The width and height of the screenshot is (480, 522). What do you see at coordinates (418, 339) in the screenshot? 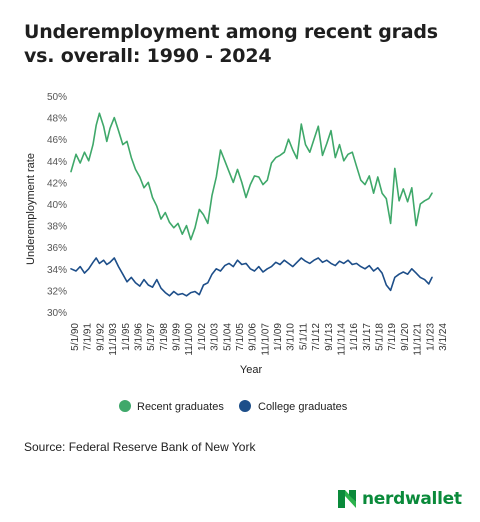
I see `x-tick-label: 11/1/21` at bounding box center [418, 339].